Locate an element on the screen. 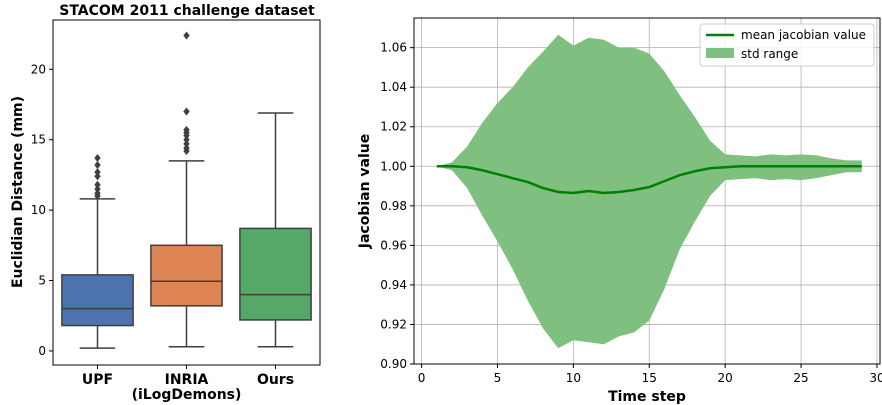 Image resolution: width=882 pixels, height=405 pixels. legend-box is located at coordinates (787, 45).